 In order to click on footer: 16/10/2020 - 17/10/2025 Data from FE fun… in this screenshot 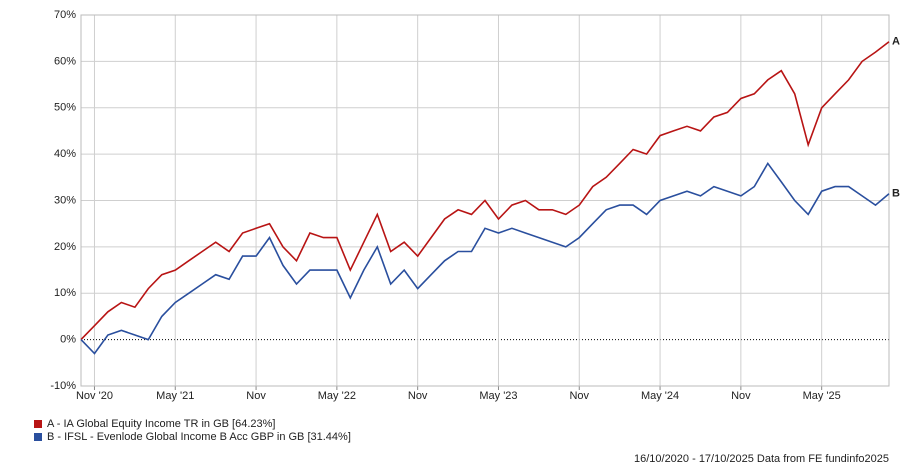, I will do `click(761, 459)`.